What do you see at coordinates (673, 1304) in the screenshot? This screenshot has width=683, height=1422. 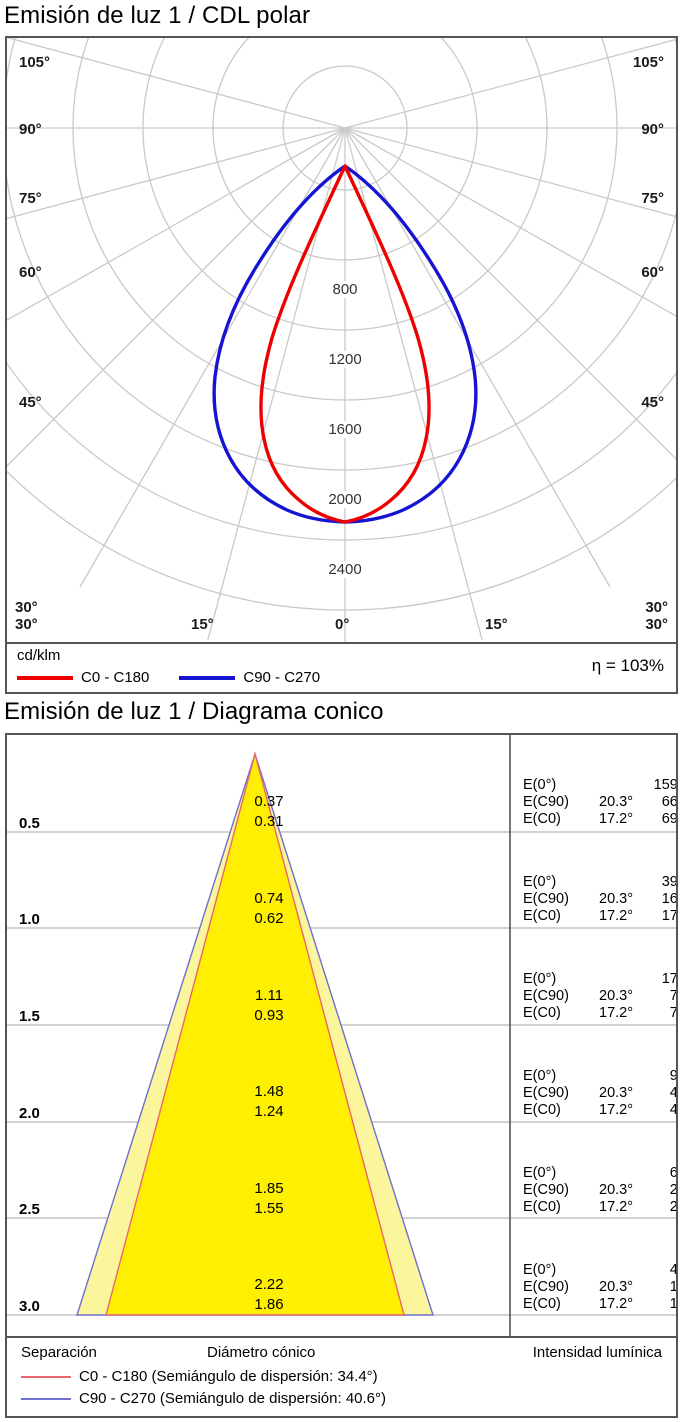 I see `ill-value-ec0-5: 193` at bounding box center [673, 1304].